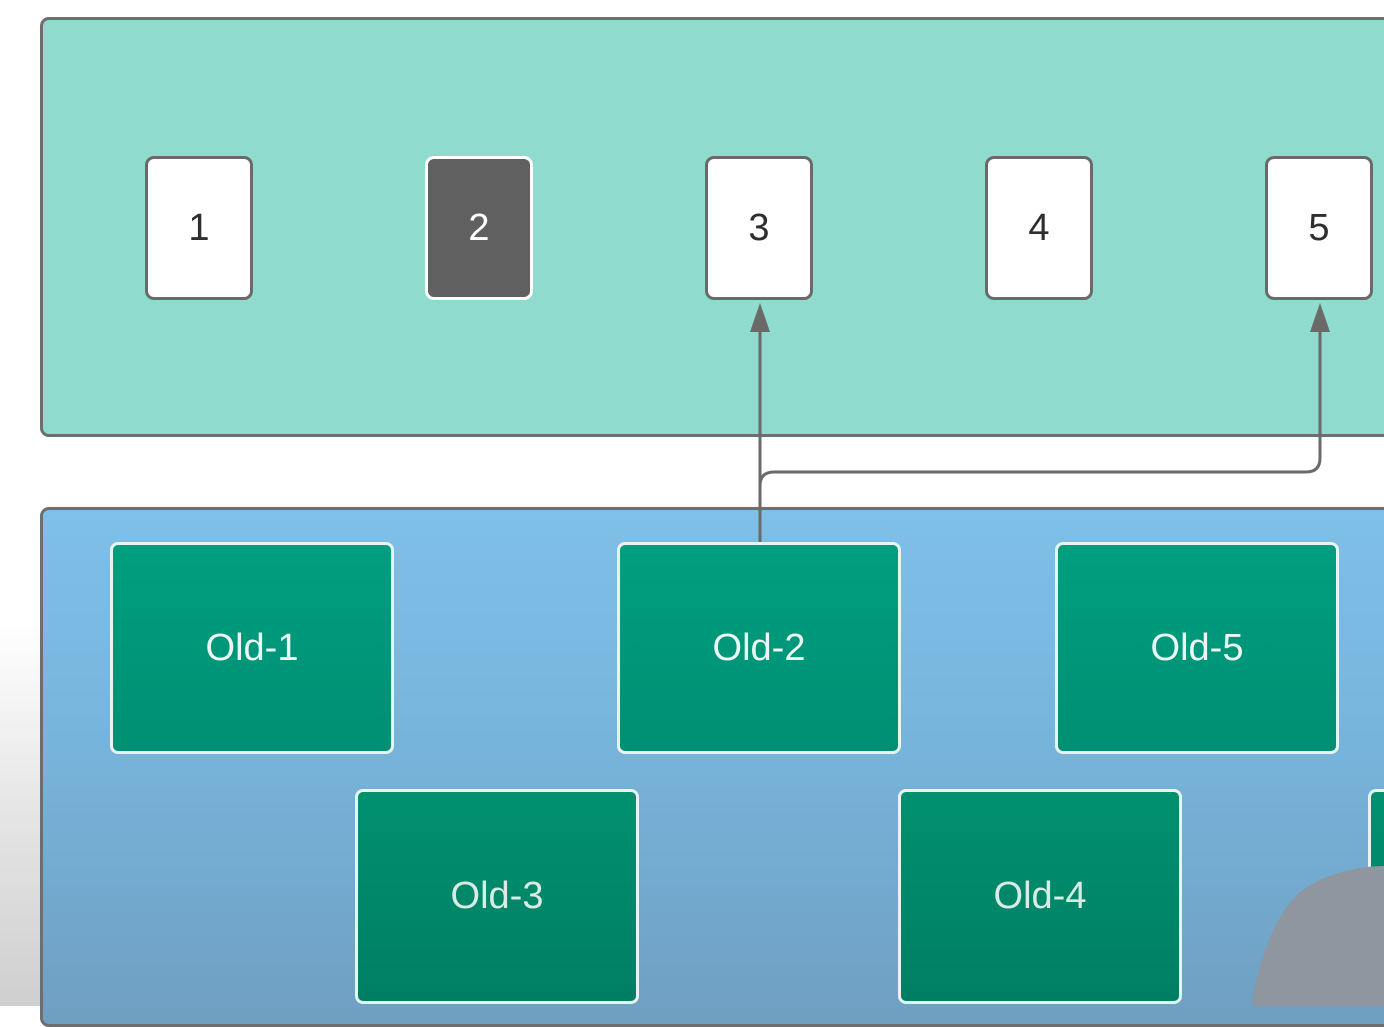 The height and width of the screenshot is (1027, 1384). I want to click on node-label: Old-1, so click(252, 647).